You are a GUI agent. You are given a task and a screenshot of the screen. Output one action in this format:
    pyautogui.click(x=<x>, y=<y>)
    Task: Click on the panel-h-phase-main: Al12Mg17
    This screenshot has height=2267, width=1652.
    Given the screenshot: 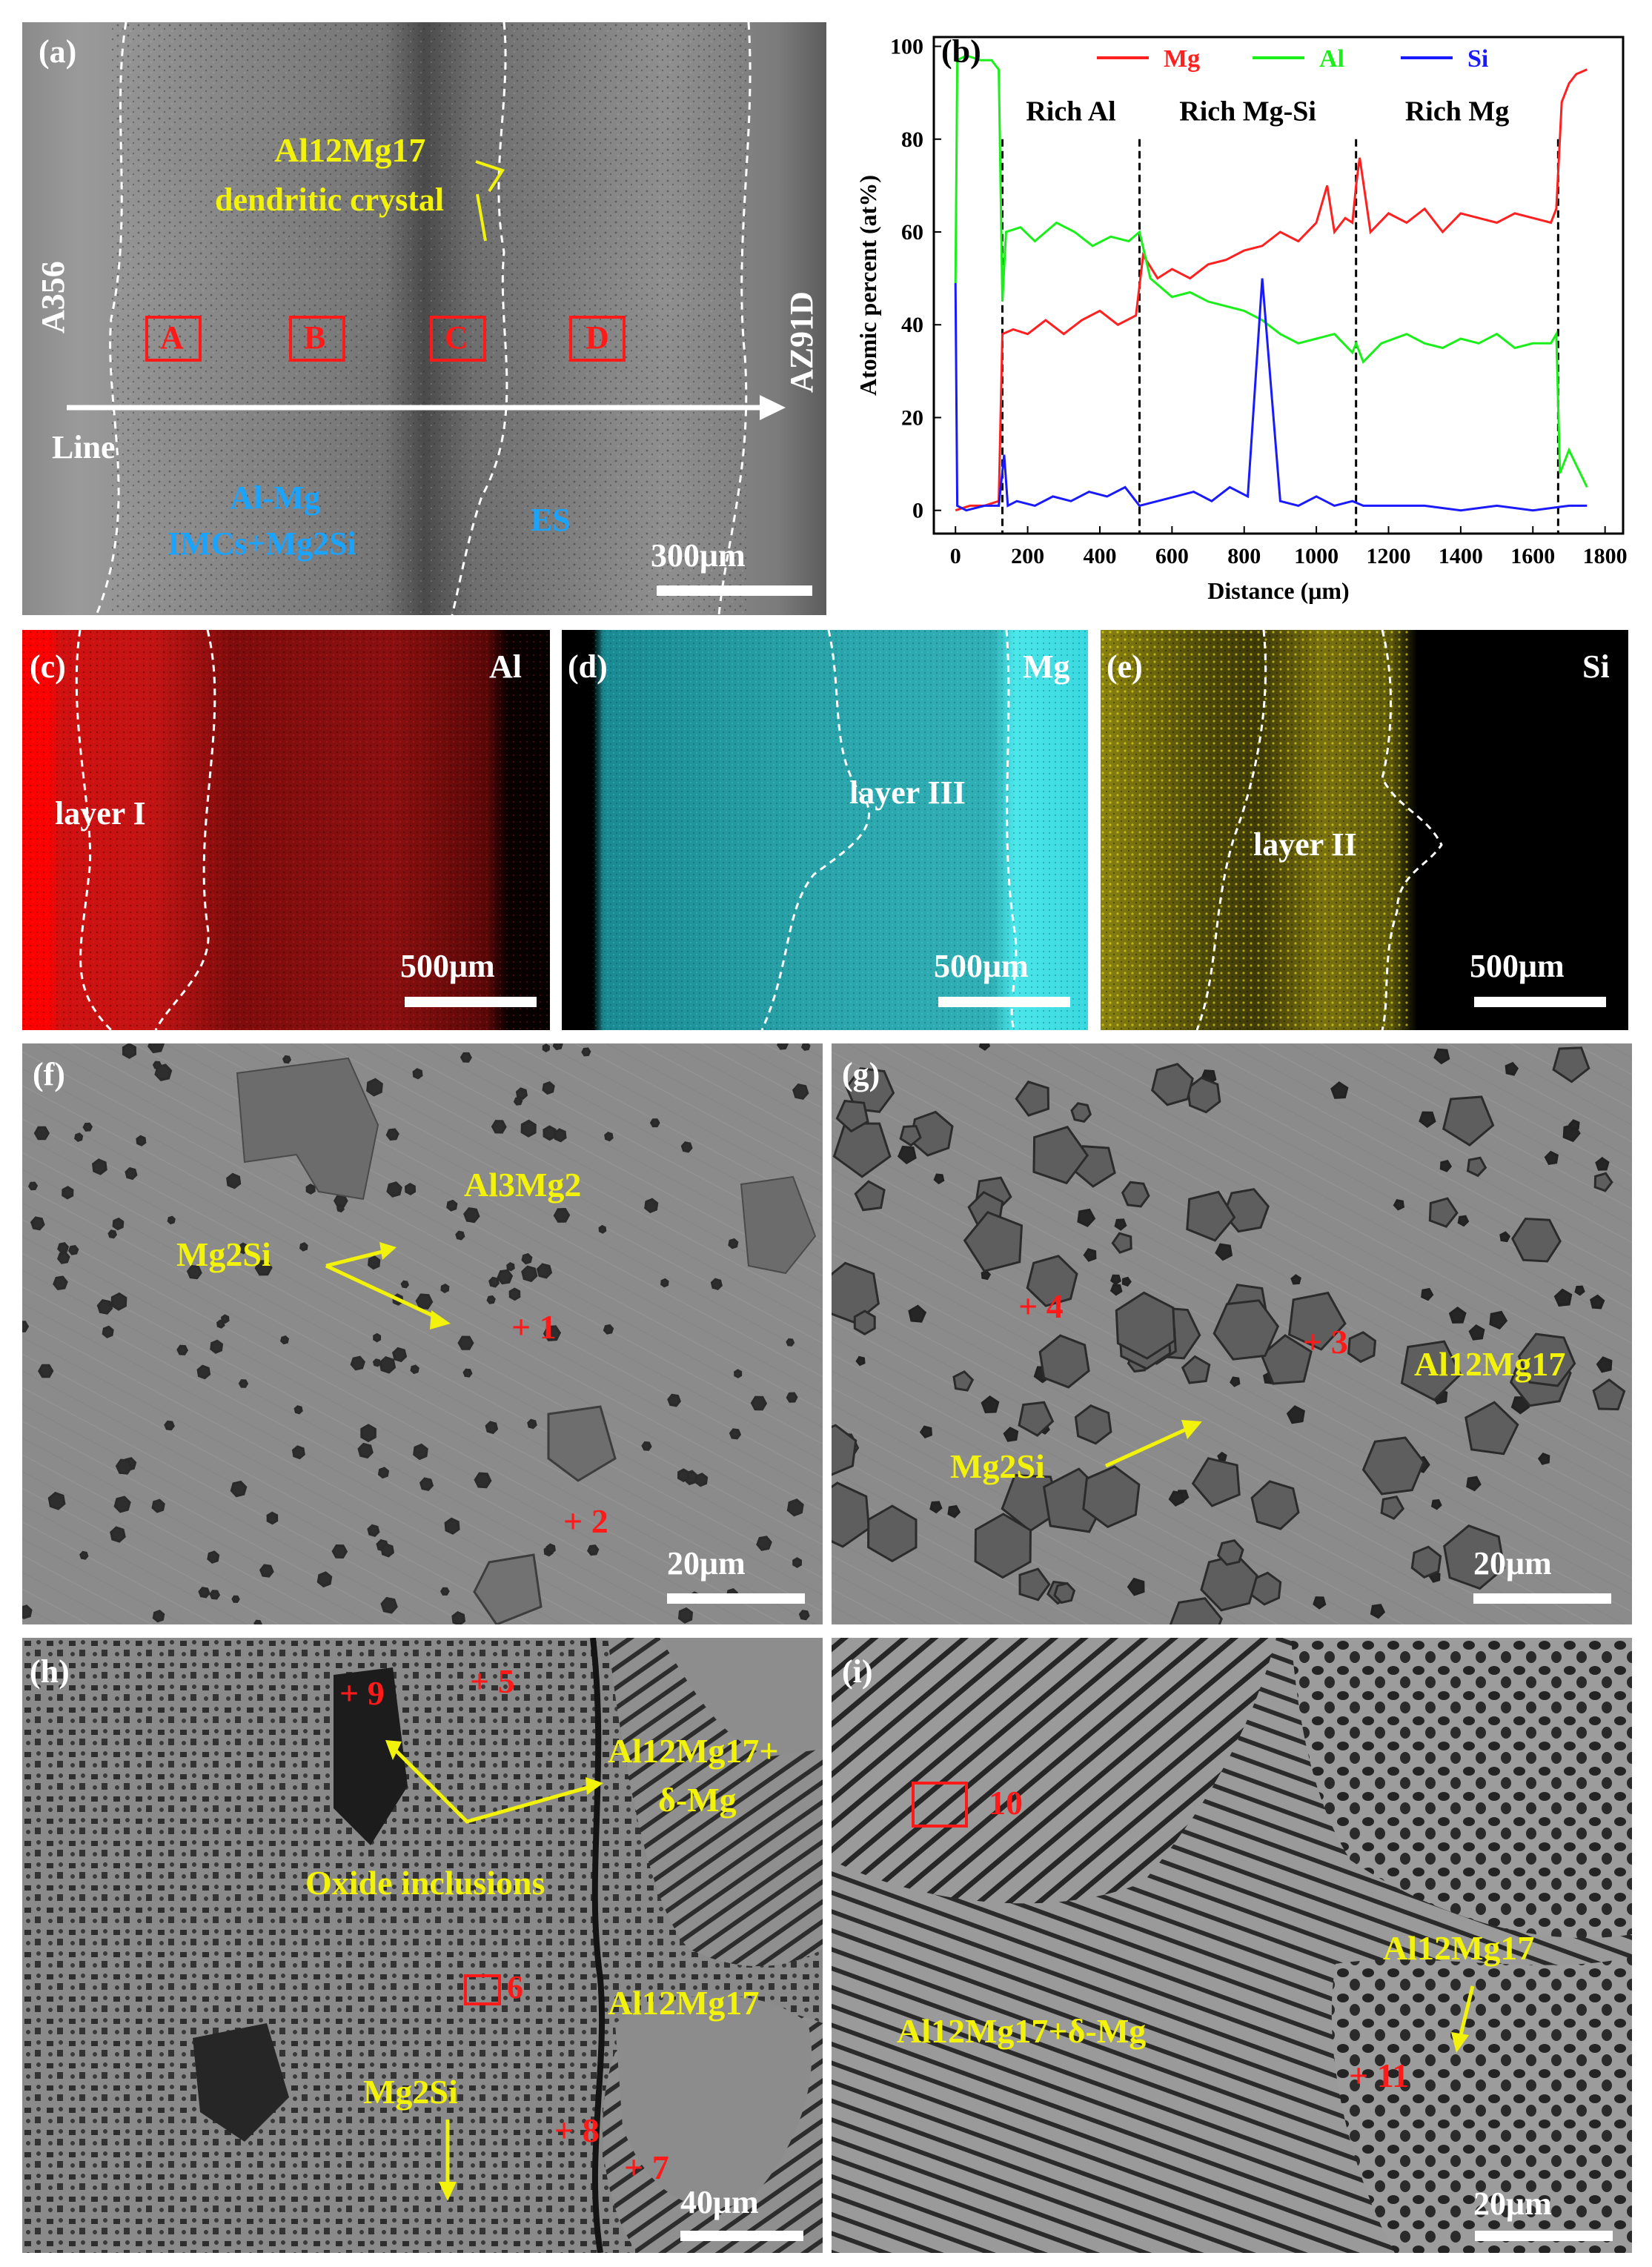 What is the action you would take?
    pyautogui.click(x=684, y=2003)
    